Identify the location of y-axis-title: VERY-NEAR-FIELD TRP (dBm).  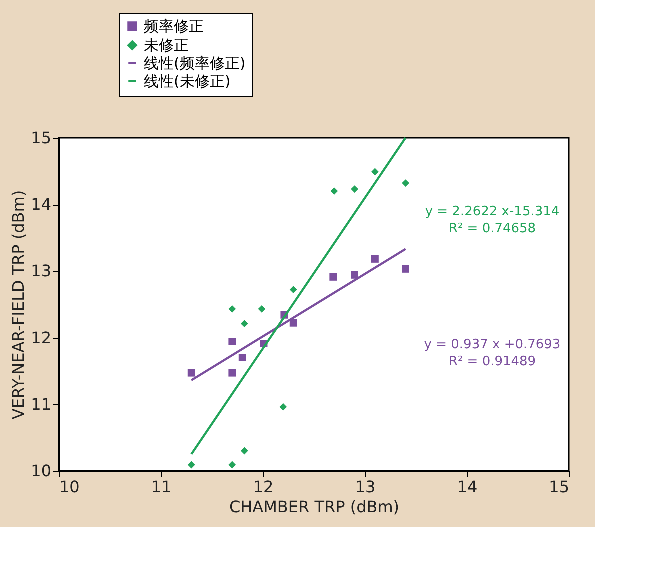
(18, 305).